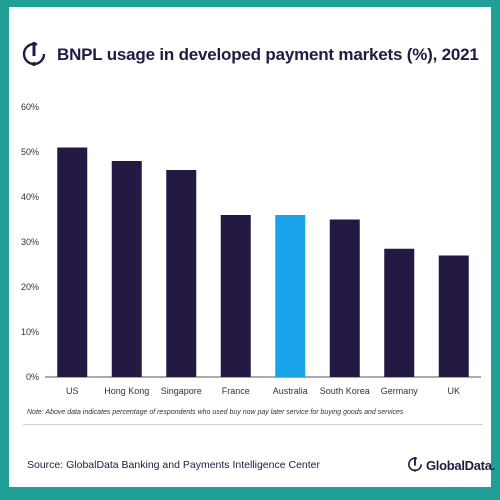  Describe the element at coordinates (453, 316) in the screenshot. I see `bar-uk` at that location.